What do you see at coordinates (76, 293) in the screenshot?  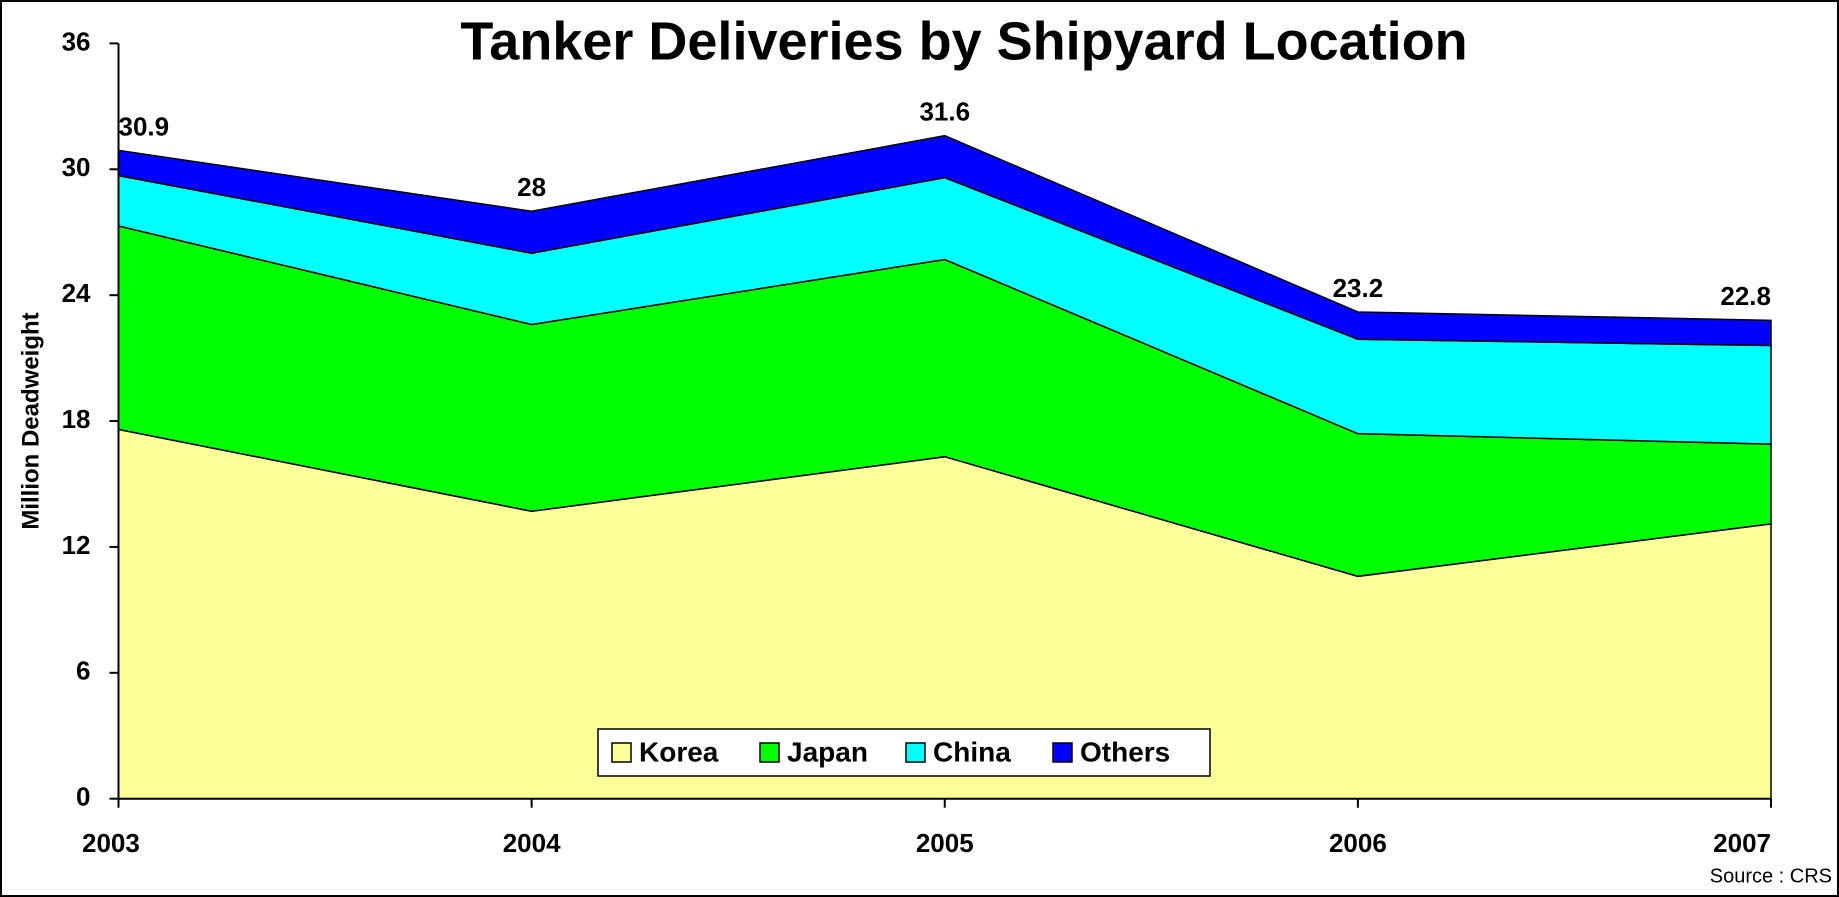 I see `y-tick-label: 24` at bounding box center [76, 293].